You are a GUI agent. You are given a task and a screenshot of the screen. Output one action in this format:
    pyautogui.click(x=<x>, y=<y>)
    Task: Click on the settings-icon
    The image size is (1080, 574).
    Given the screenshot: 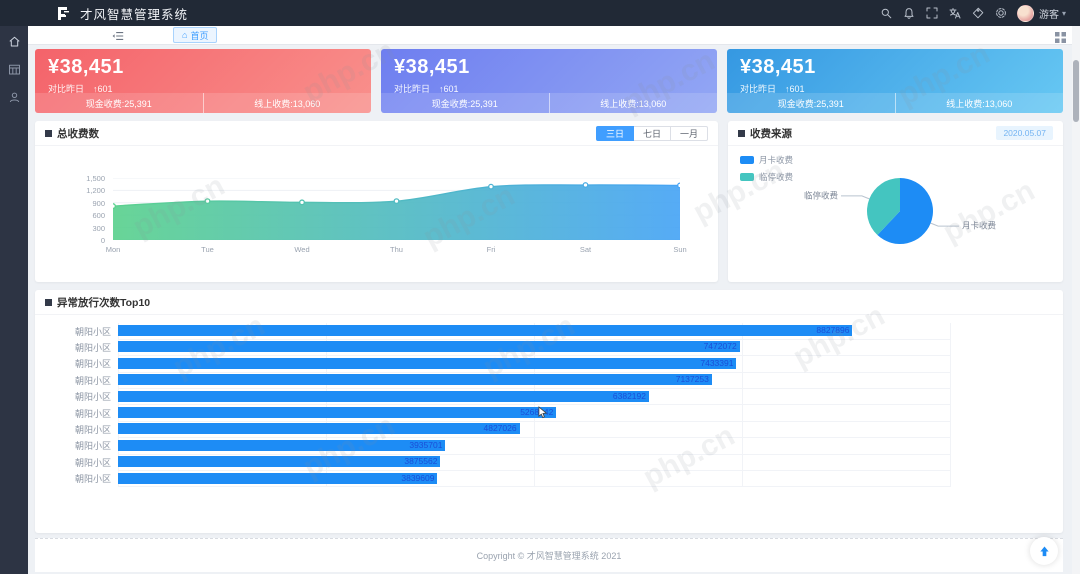 What is the action you would take?
    pyautogui.click(x=1001, y=13)
    